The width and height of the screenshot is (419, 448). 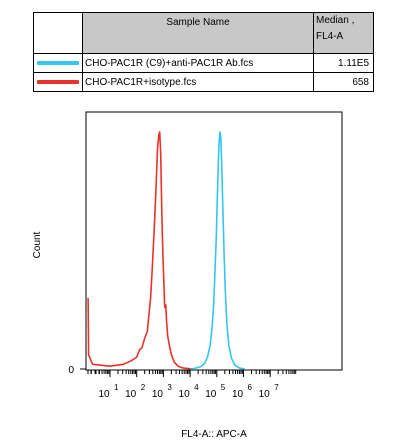 What do you see at coordinates (217, 250) in the screenshot?
I see `antibody-histogram-line` at bounding box center [217, 250].